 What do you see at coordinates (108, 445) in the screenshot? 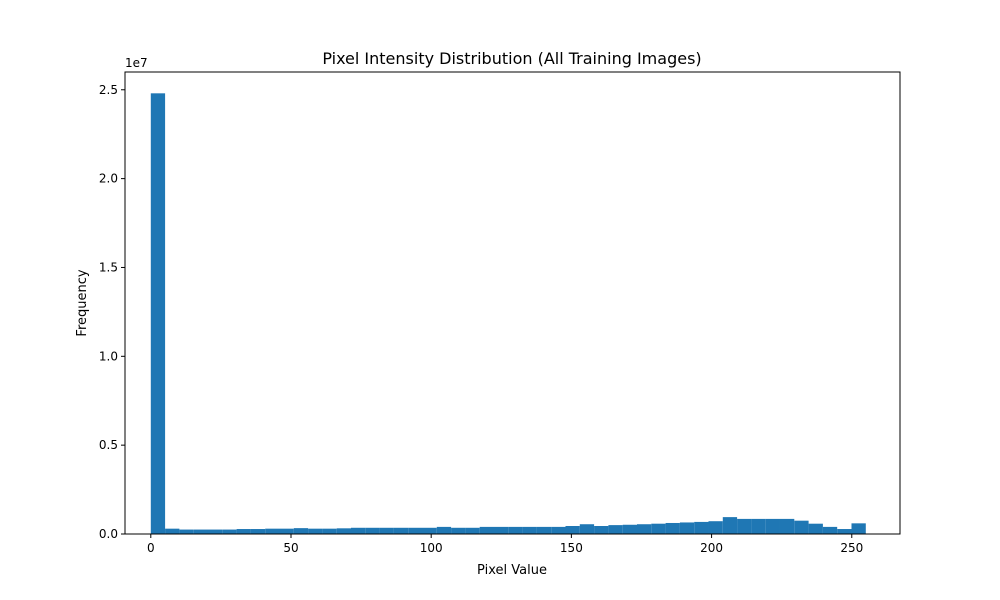
I see `y-tick-label: 0.5` at bounding box center [108, 445].